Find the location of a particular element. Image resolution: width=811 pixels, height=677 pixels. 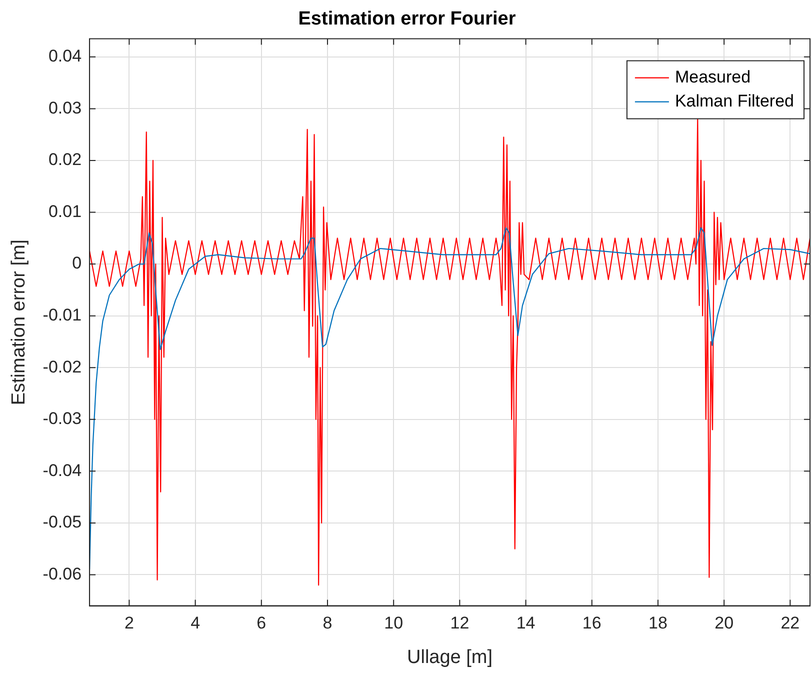

y-tick-label: -0.01 is located at coordinates (62, 315).